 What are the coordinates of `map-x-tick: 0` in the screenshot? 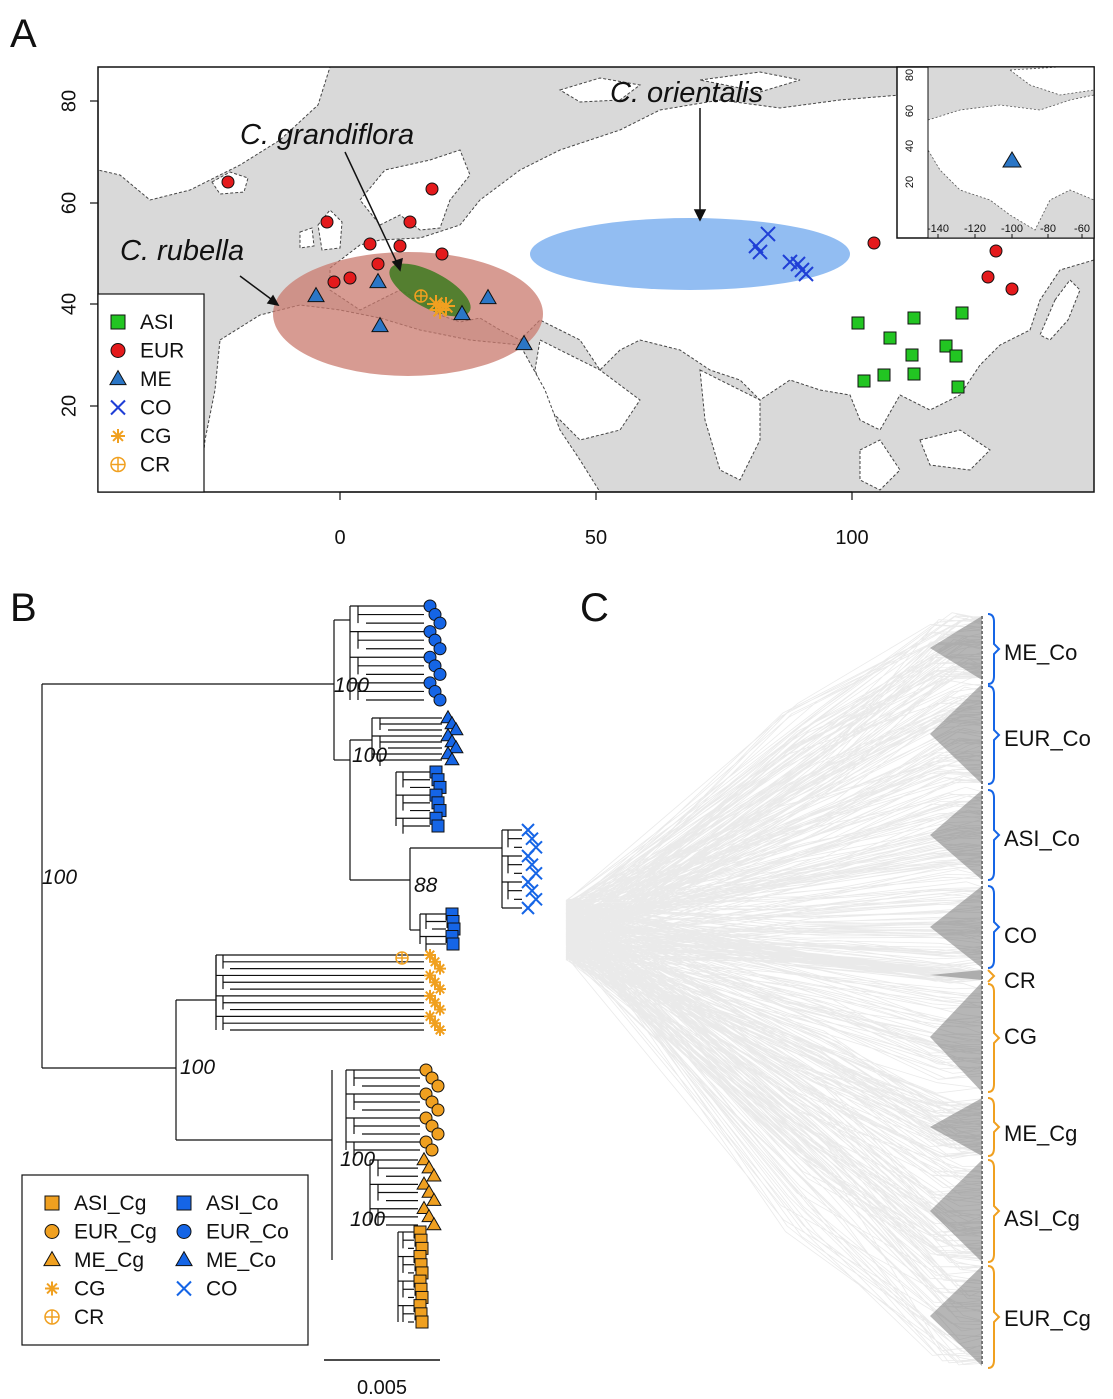 It's located at (339, 538).